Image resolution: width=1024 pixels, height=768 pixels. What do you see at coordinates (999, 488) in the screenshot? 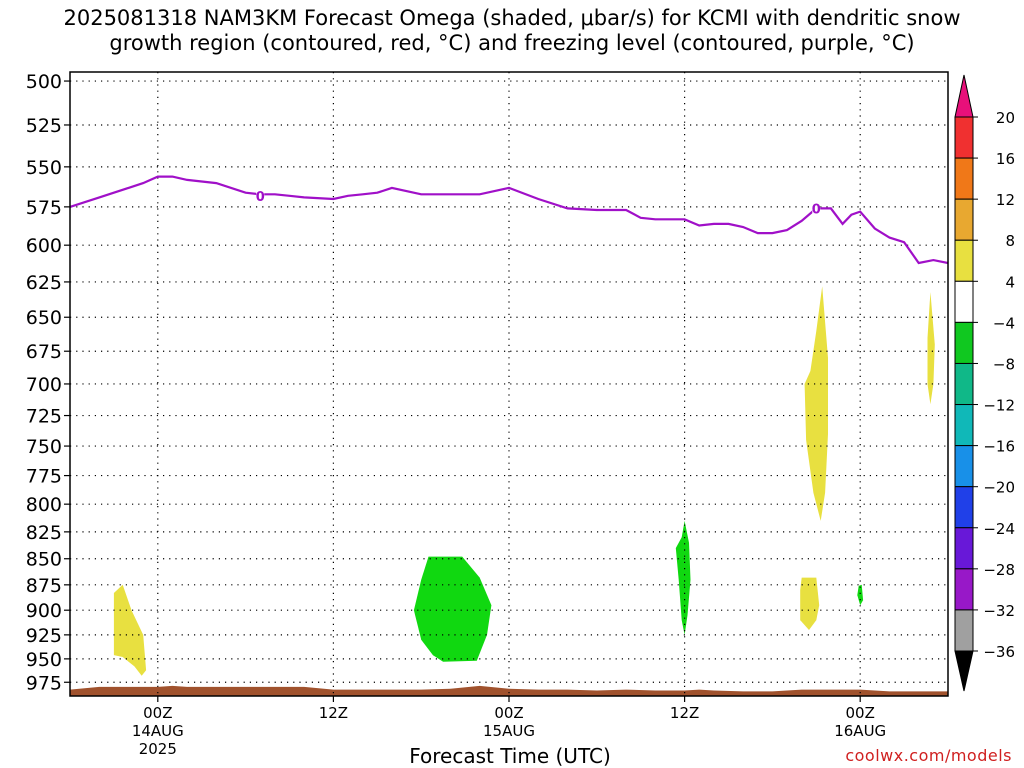
I see `colorbar-label-9: −20` at bounding box center [999, 488].